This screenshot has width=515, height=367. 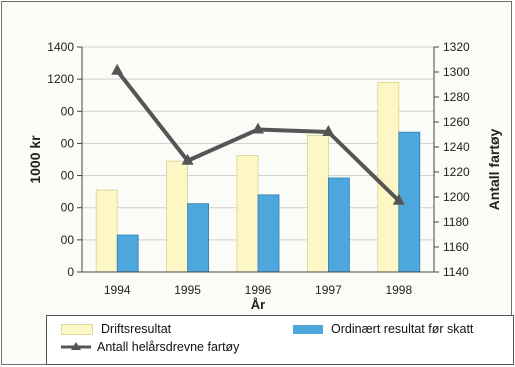 What do you see at coordinates (456, 222) in the screenshot?
I see `y2-tick-label: 1180` at bounding box center [456, 222].